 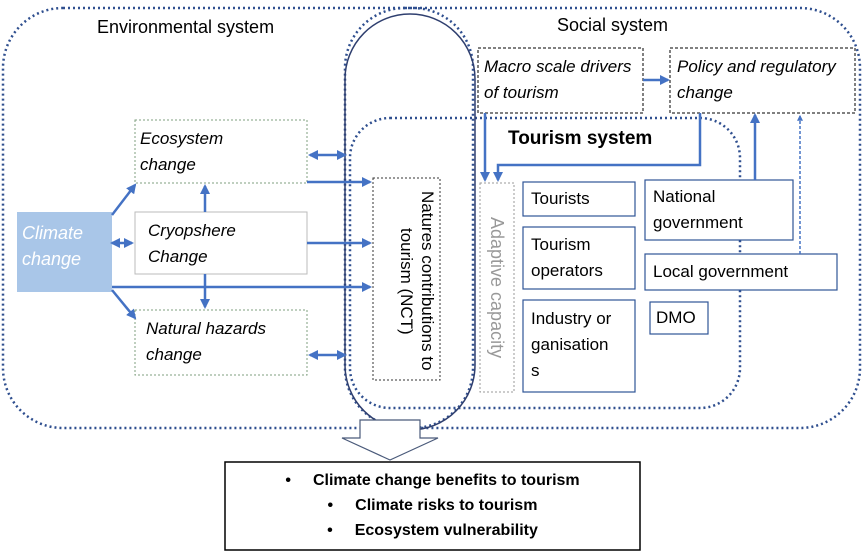 What do you see at coordinates (432, 506) in the screenshot?
I see `outcome: Climate risks to tourism` at bounding box center [432, 506].